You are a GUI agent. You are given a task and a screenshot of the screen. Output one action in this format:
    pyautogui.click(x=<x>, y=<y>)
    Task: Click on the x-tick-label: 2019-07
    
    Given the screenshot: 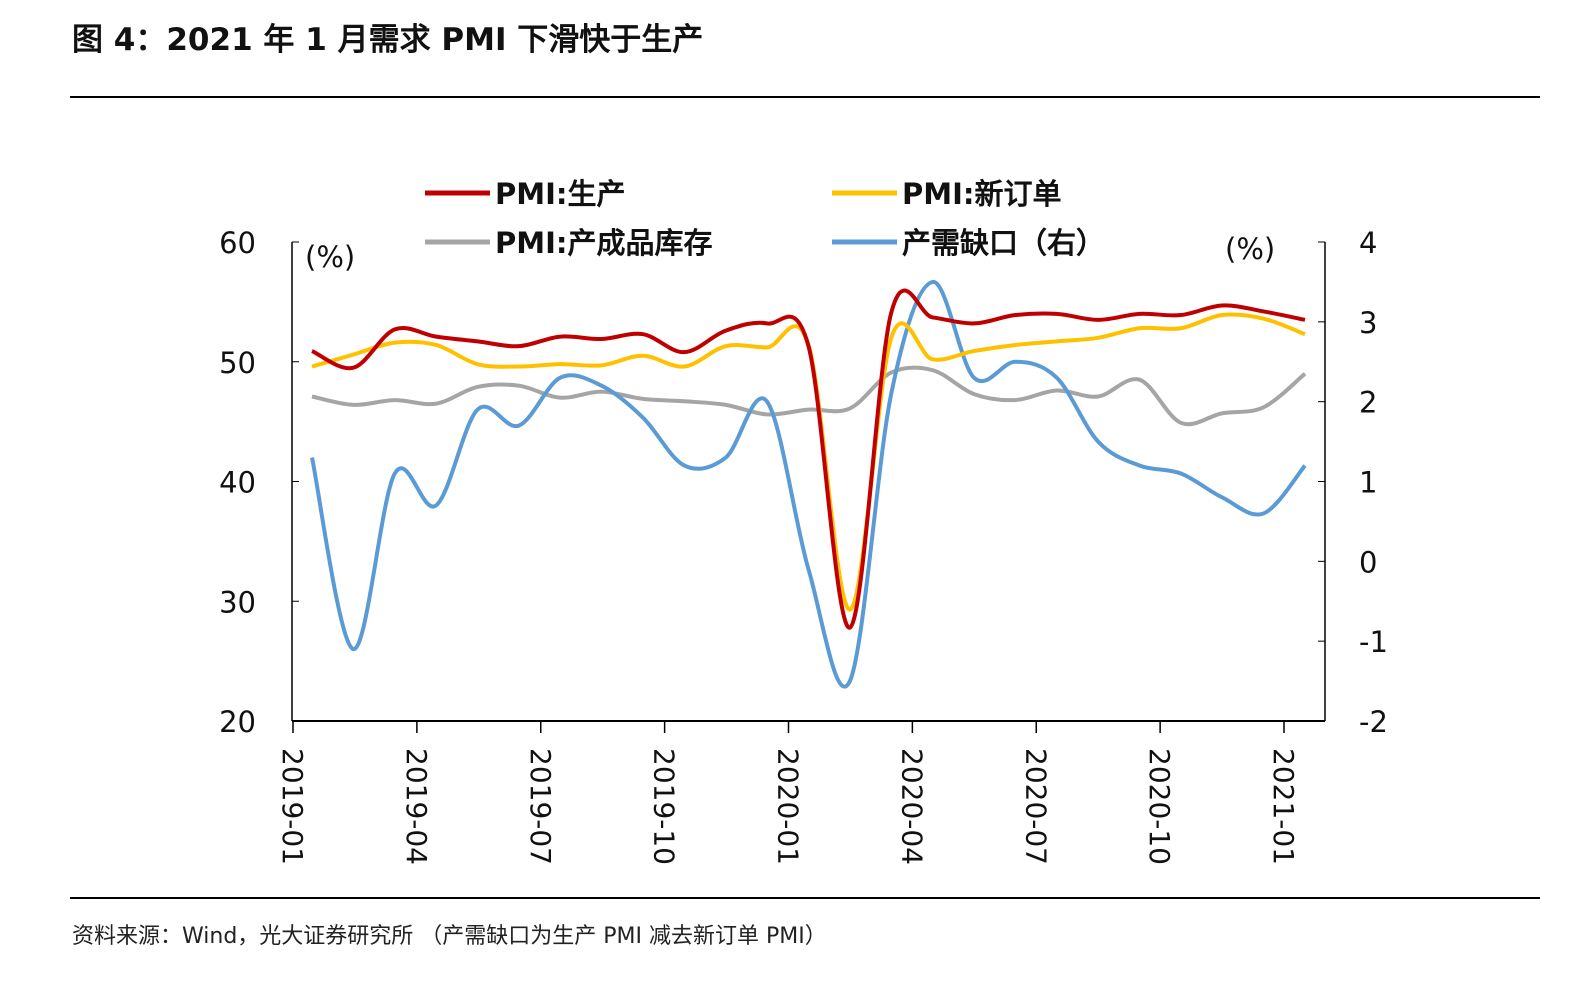 What is the action you would take?
    pyautogui.click(x=540, y=806)
    